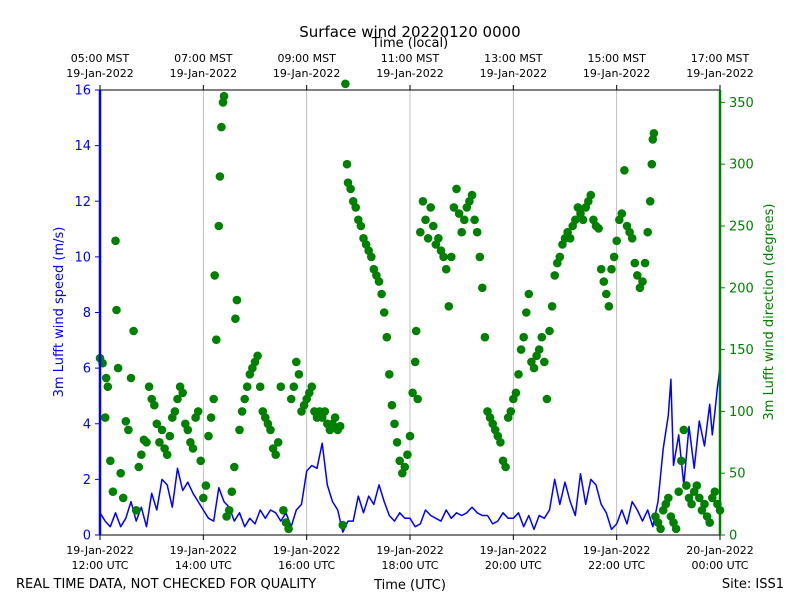 Image resolution: width=800 pixels, height=600 pixels. What do you see at coordinates (737, 474) in the screenshot?
I see `right-tick-label: 50` at bounding box center [737, 474].